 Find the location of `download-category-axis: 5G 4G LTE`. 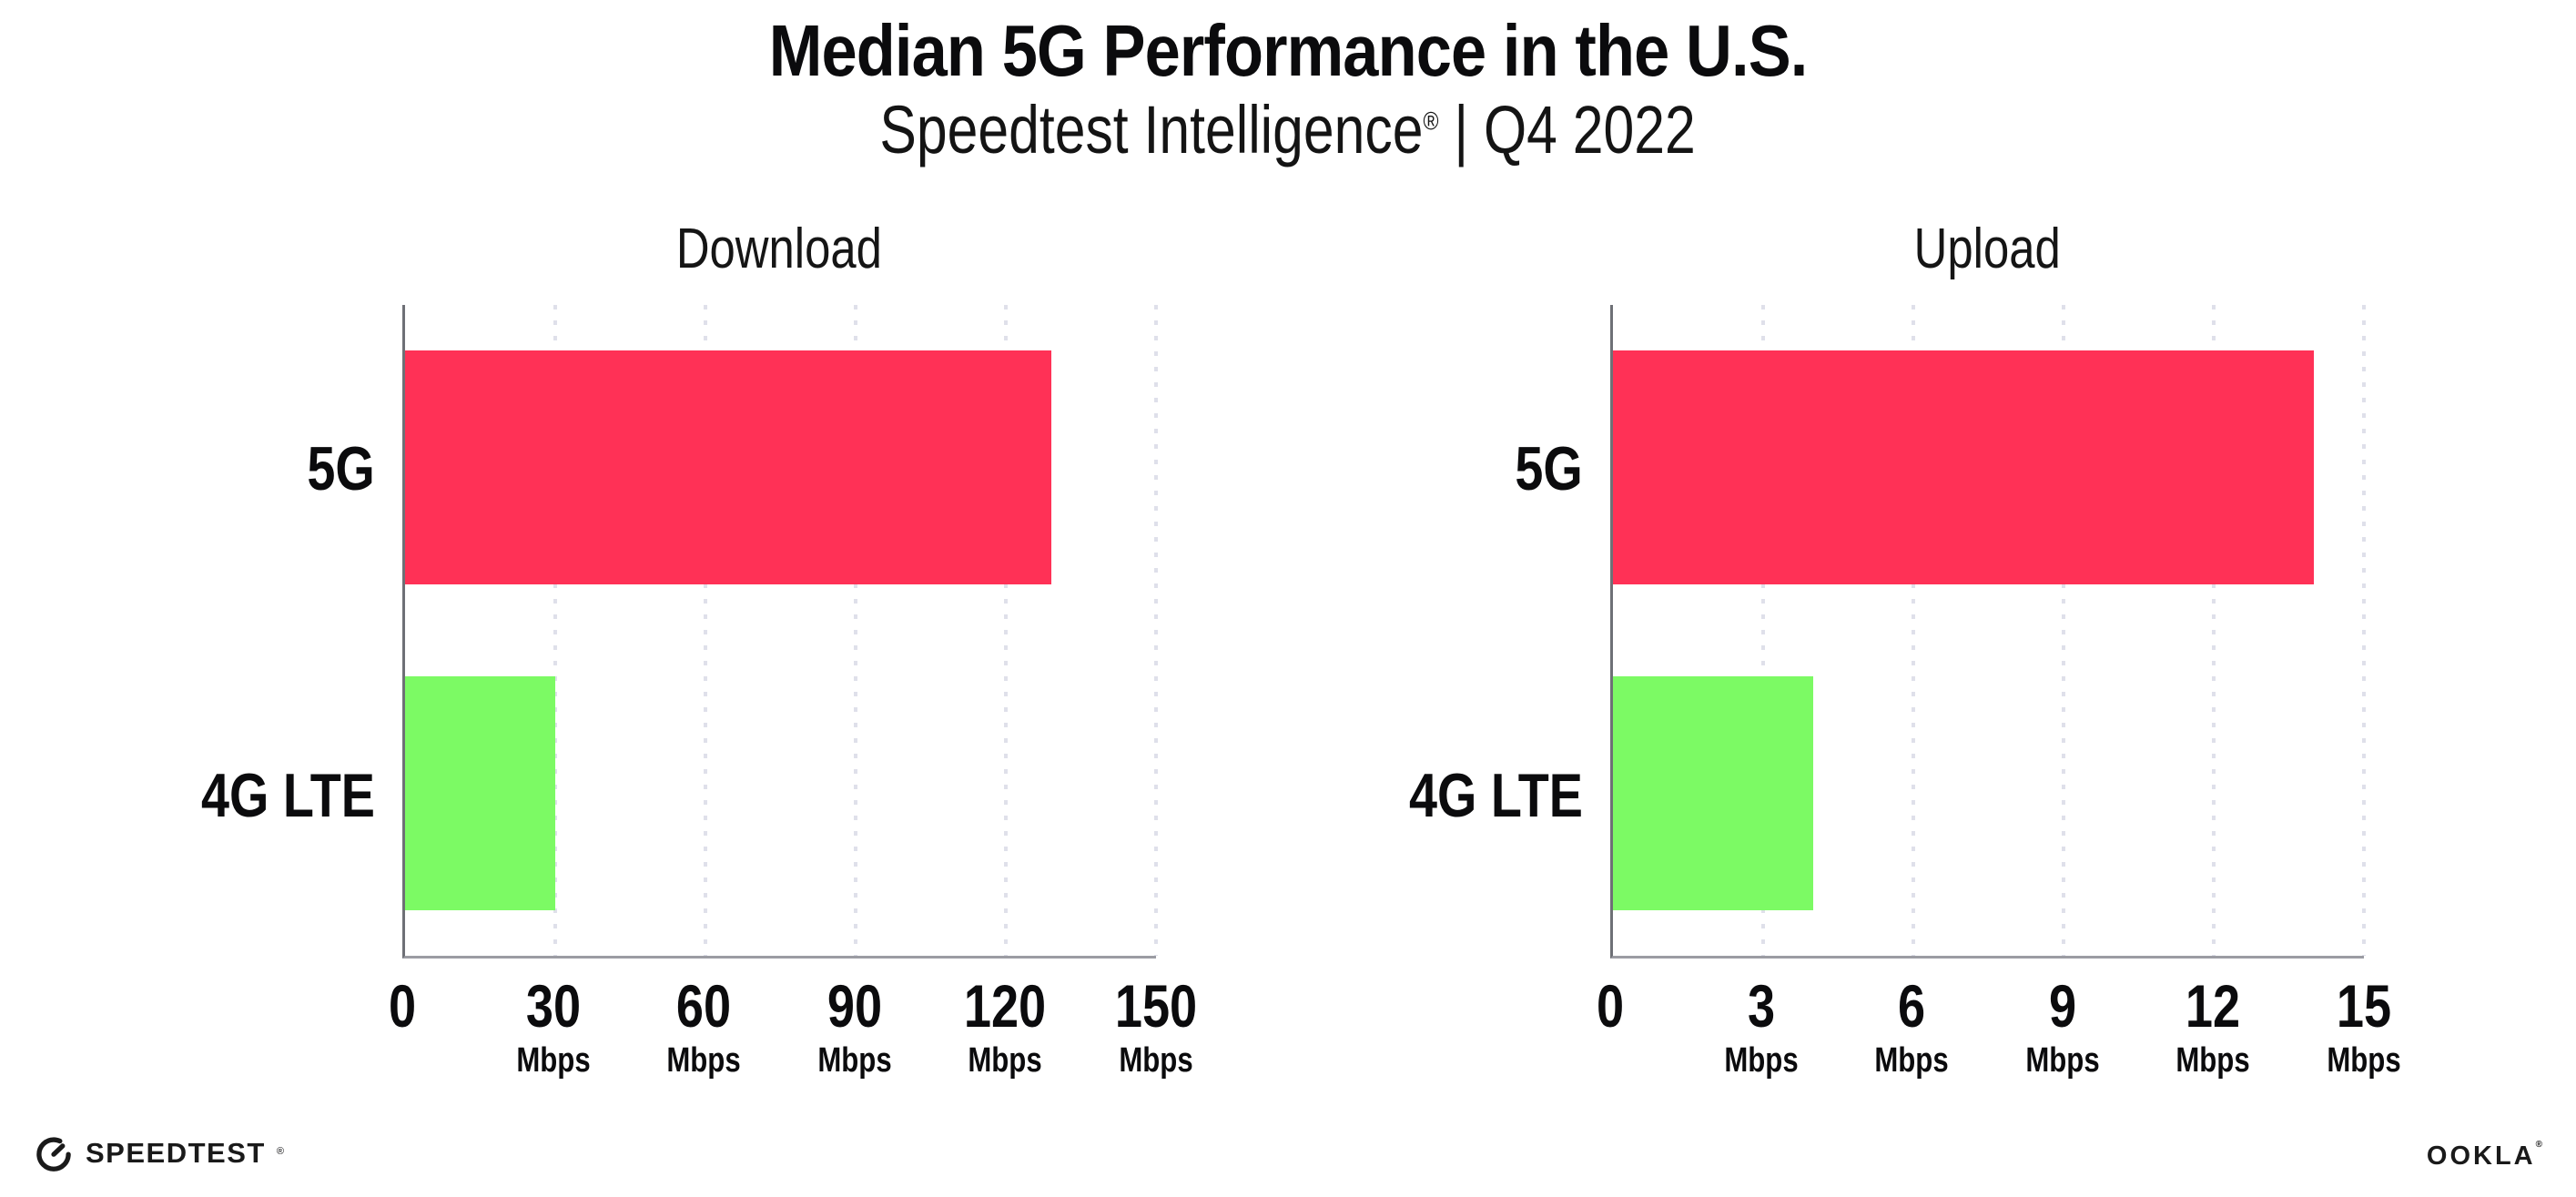

download-category-axis: 5G 4G LTE is located at coordinates (225, 632).